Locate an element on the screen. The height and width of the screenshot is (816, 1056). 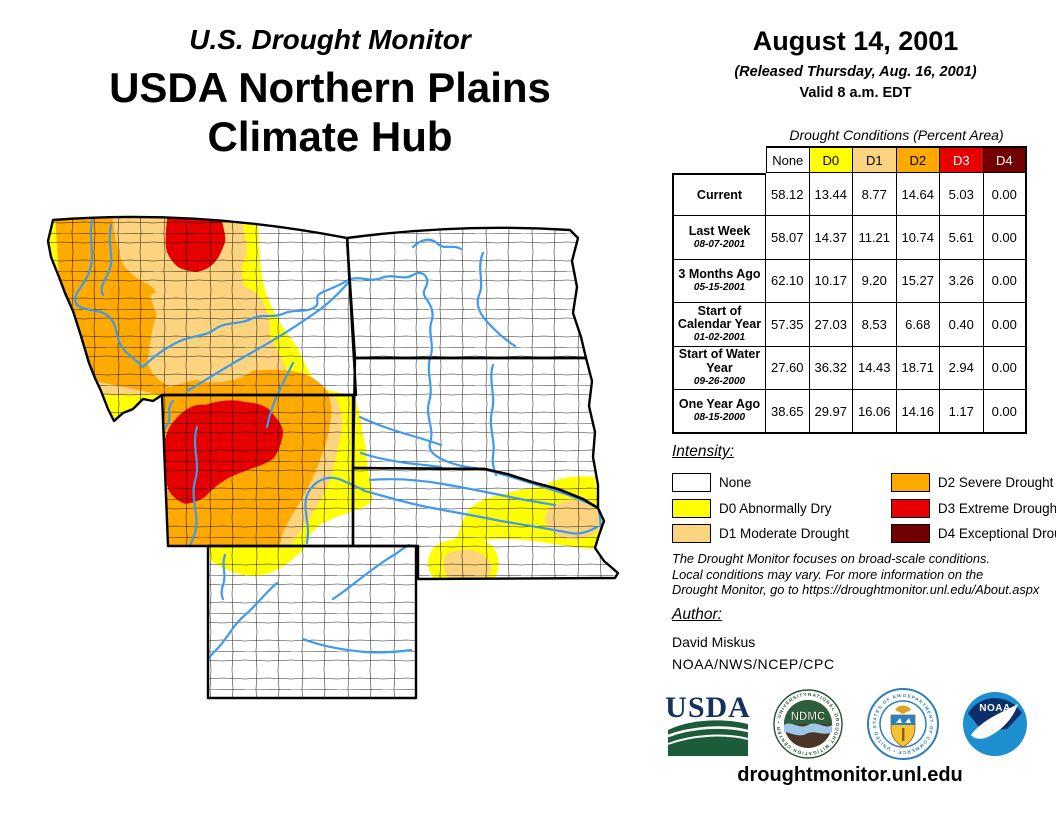
row-label: One Year Ago 08-15-2000 is located at coordinates (719, 412).